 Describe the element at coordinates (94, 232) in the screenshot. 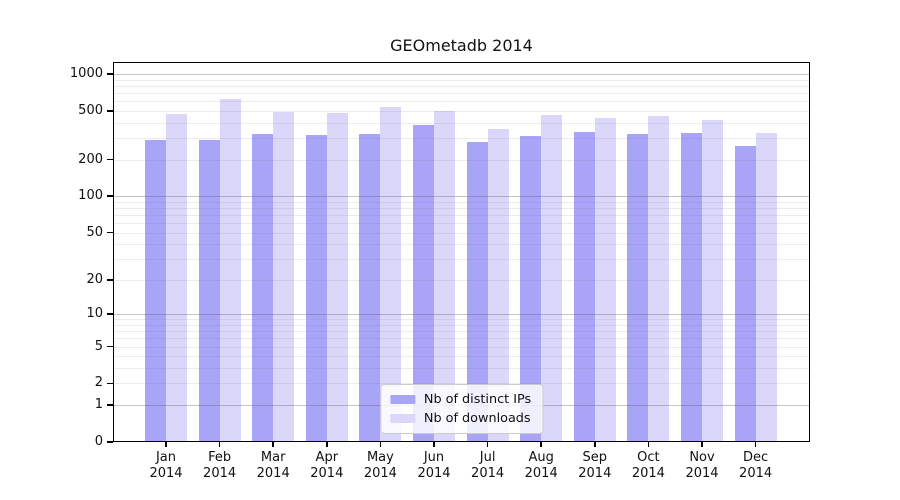

I see `y-tick-label: 50` at that location.